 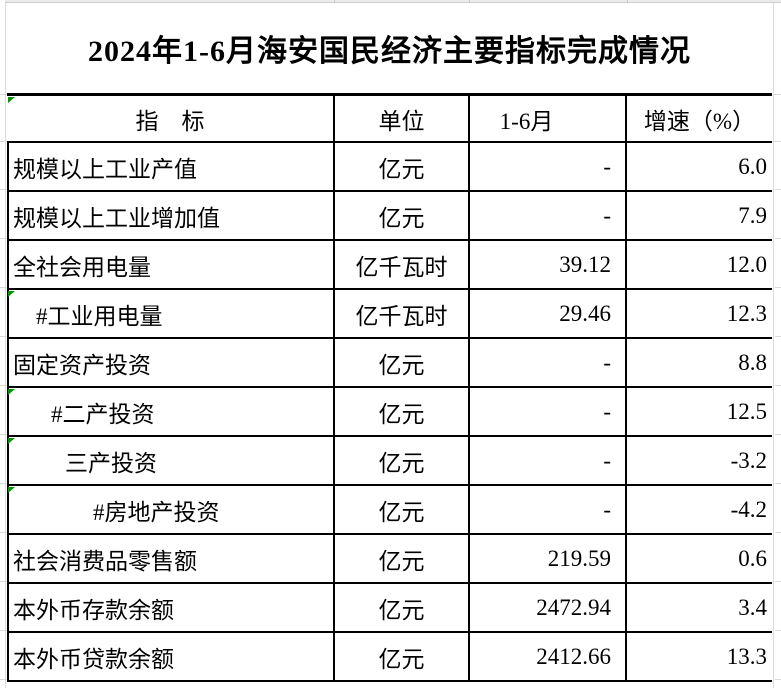 I want to click on table-left-border, so click(x=8, y=412).